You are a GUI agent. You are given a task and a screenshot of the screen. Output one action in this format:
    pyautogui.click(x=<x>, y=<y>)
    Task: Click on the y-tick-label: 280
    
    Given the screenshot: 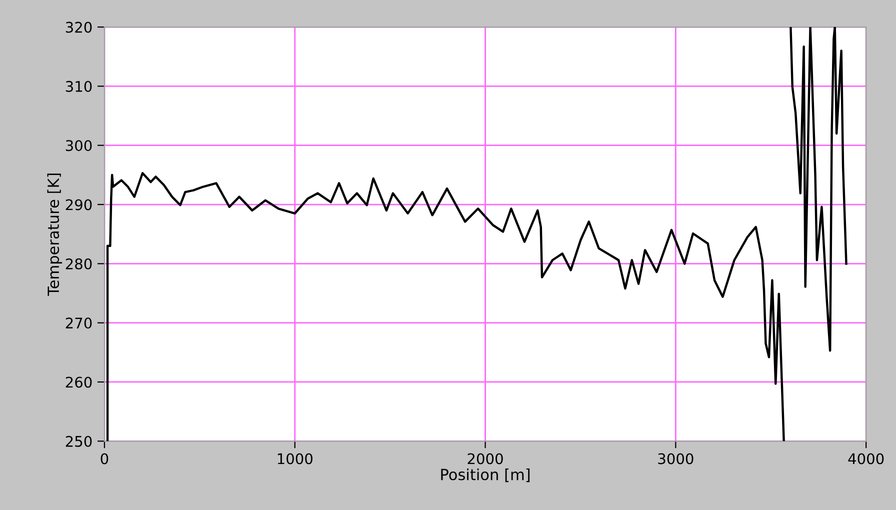 What is the action you would take?
    pyautogui.click(x=79, y=264)
    